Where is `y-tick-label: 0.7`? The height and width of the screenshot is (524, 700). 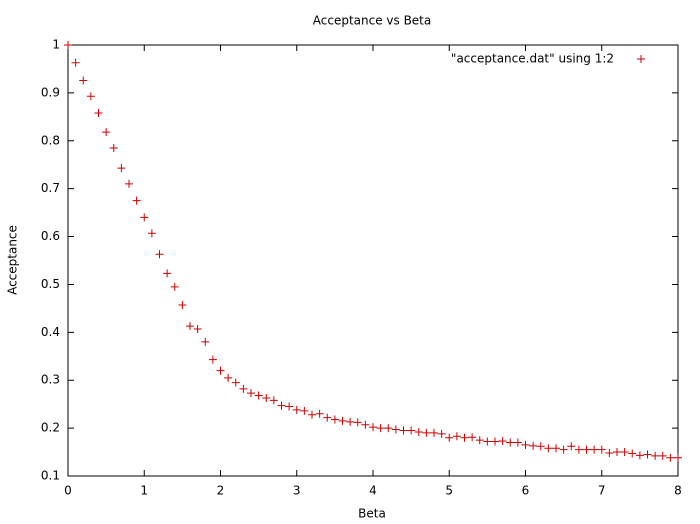
y-tick-label: 0.7 is located at coordinates (50, 188).